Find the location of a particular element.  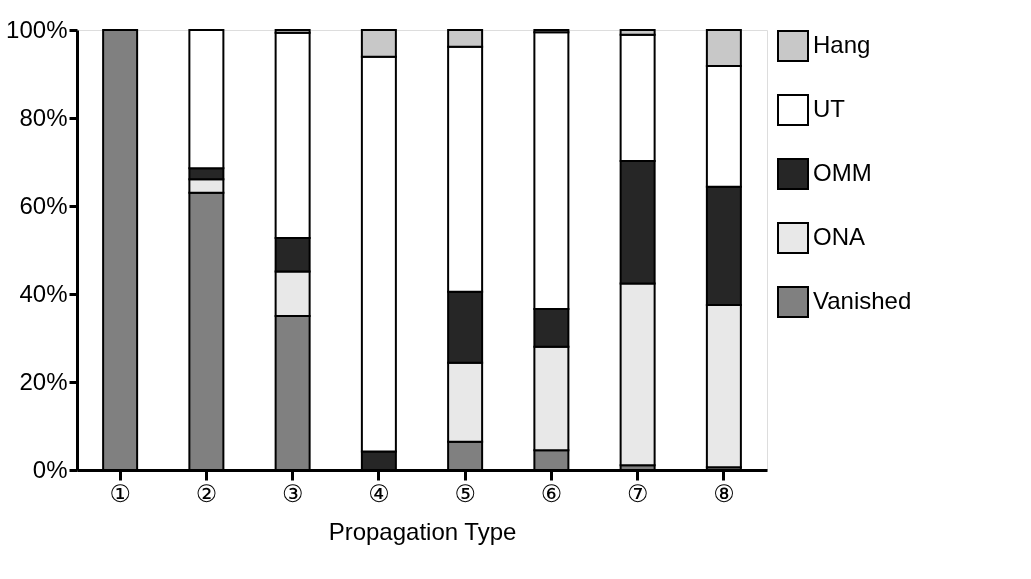

y-tick-label: 20% is located at coordinates (43, 381).